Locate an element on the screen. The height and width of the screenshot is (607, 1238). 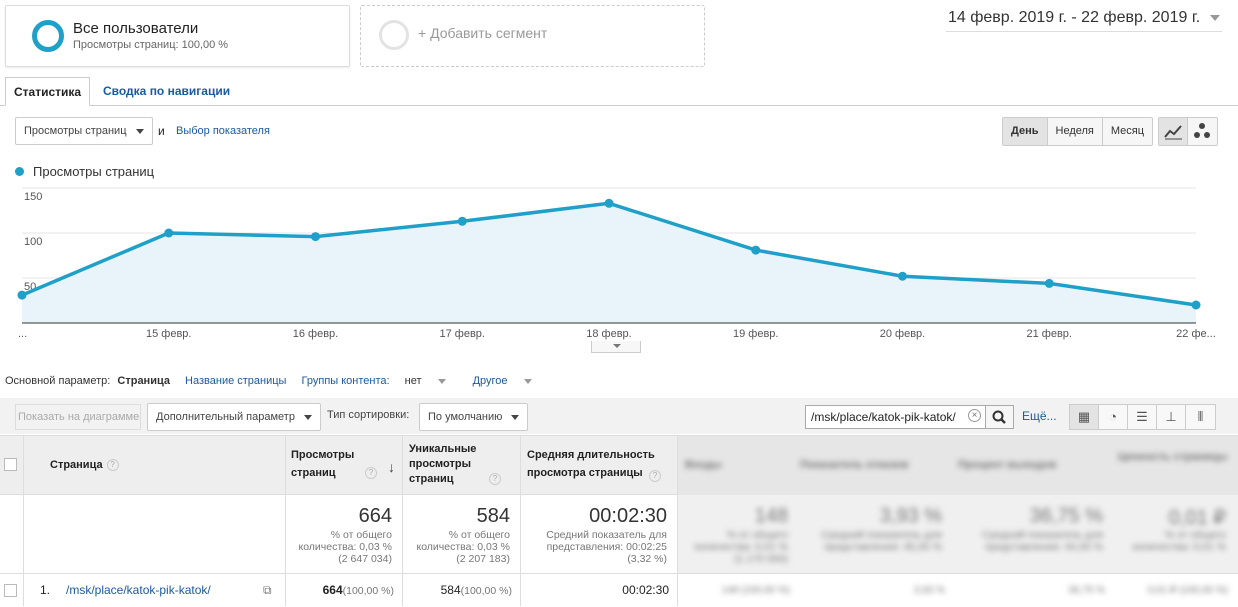
dimension-other: Другое is located at coordinates (508, 381).